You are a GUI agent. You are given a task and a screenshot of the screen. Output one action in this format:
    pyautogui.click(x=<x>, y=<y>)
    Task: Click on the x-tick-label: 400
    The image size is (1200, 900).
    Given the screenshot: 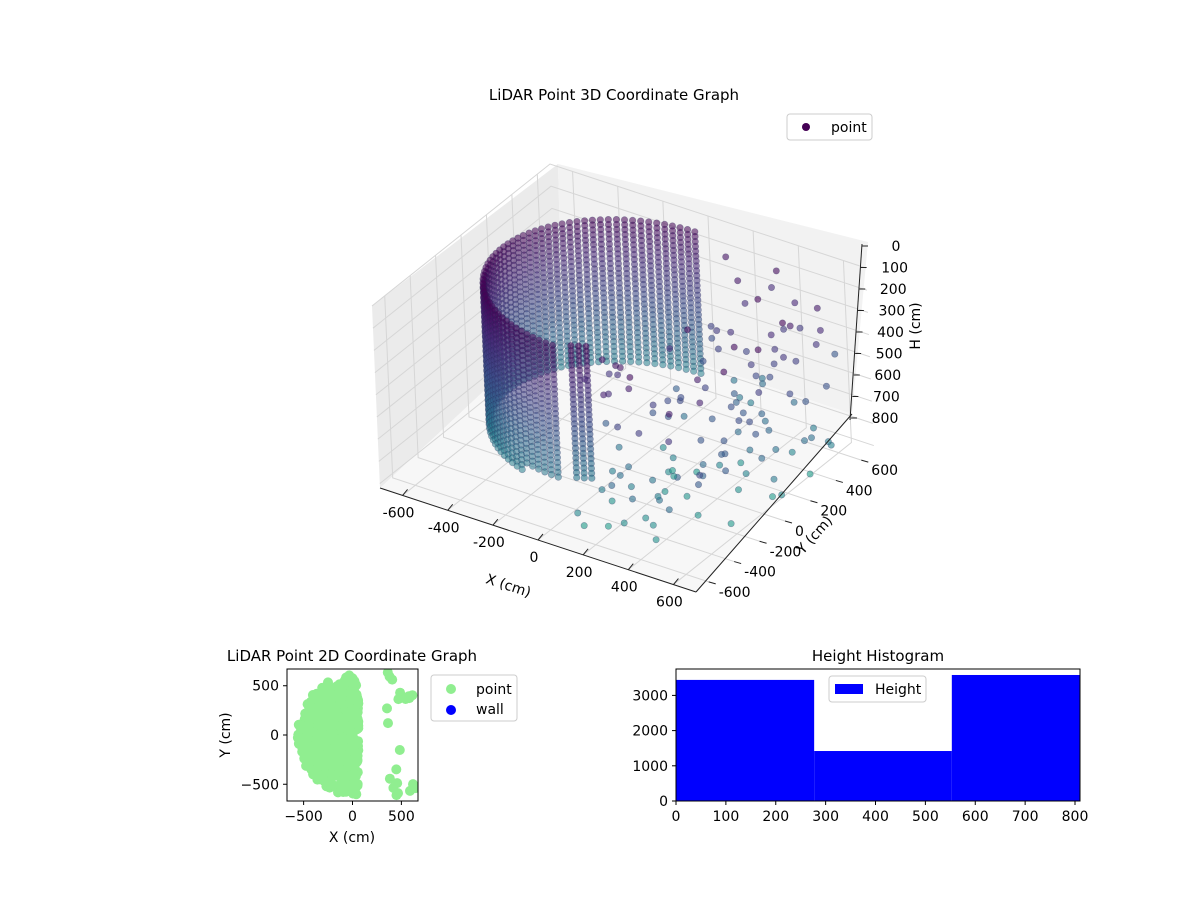 What is the action you would take?
    pyautogui.click(x=624, y=588)
    